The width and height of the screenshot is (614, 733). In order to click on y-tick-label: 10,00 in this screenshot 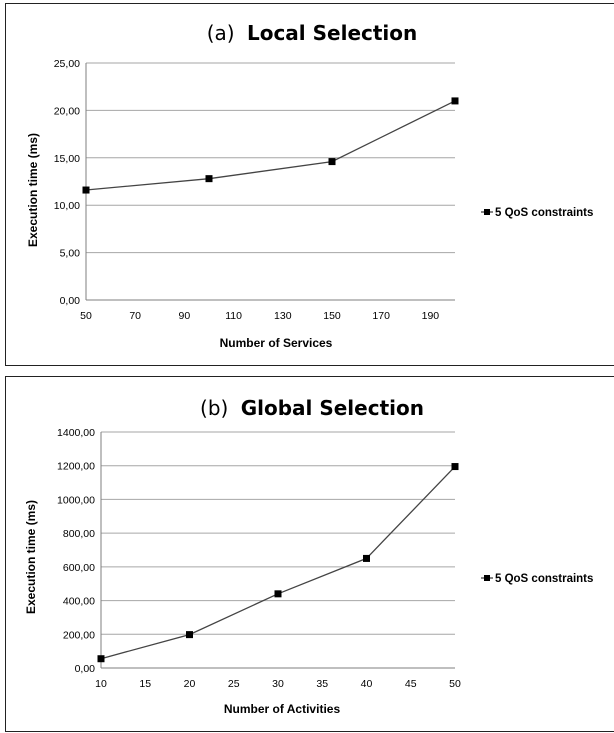, I will do `click(67, 206)`.